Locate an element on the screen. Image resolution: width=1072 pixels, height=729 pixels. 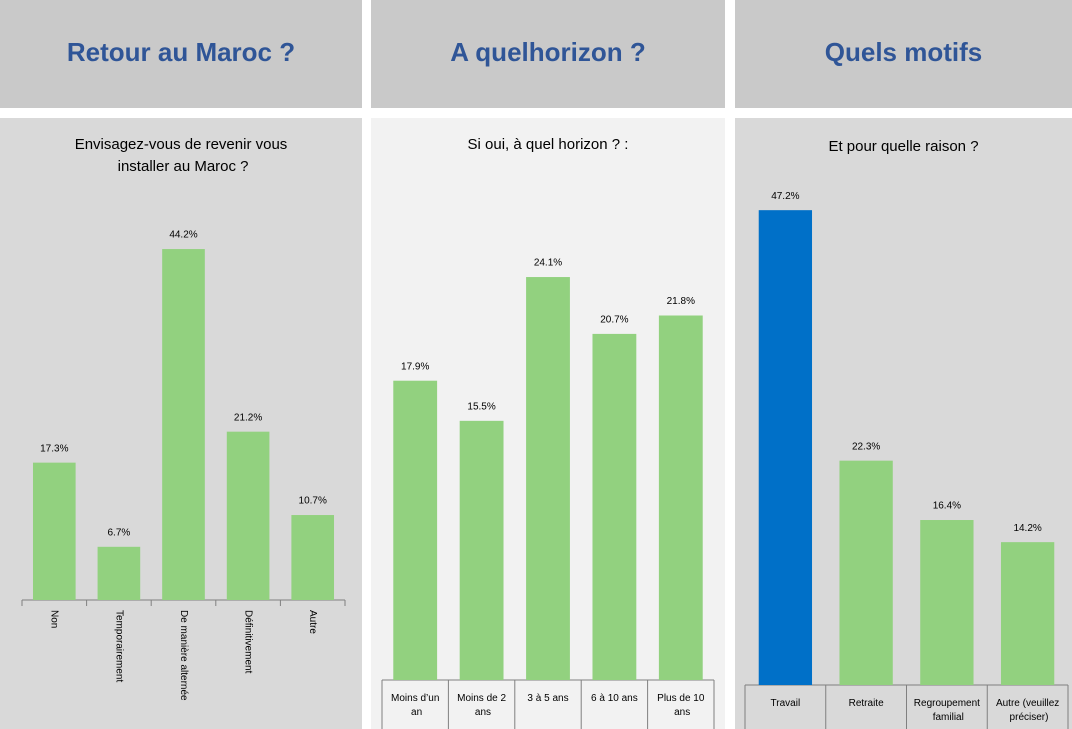
value-label: 10.7% is located at coordinates (313, 501).